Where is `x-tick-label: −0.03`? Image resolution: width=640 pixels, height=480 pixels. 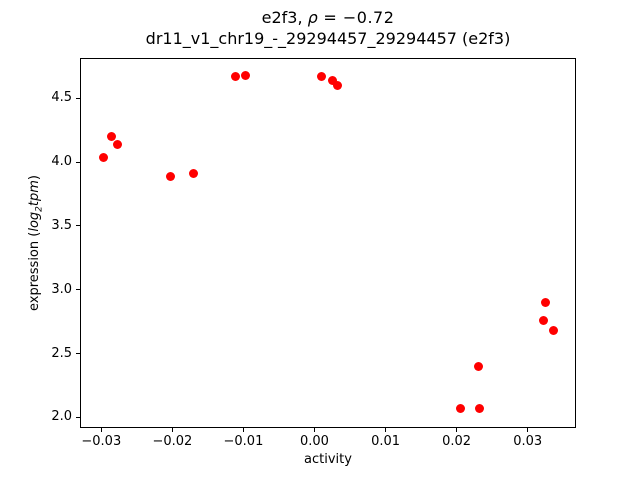 x-tick-label: −0.03 is located at coordinates (101, 441).